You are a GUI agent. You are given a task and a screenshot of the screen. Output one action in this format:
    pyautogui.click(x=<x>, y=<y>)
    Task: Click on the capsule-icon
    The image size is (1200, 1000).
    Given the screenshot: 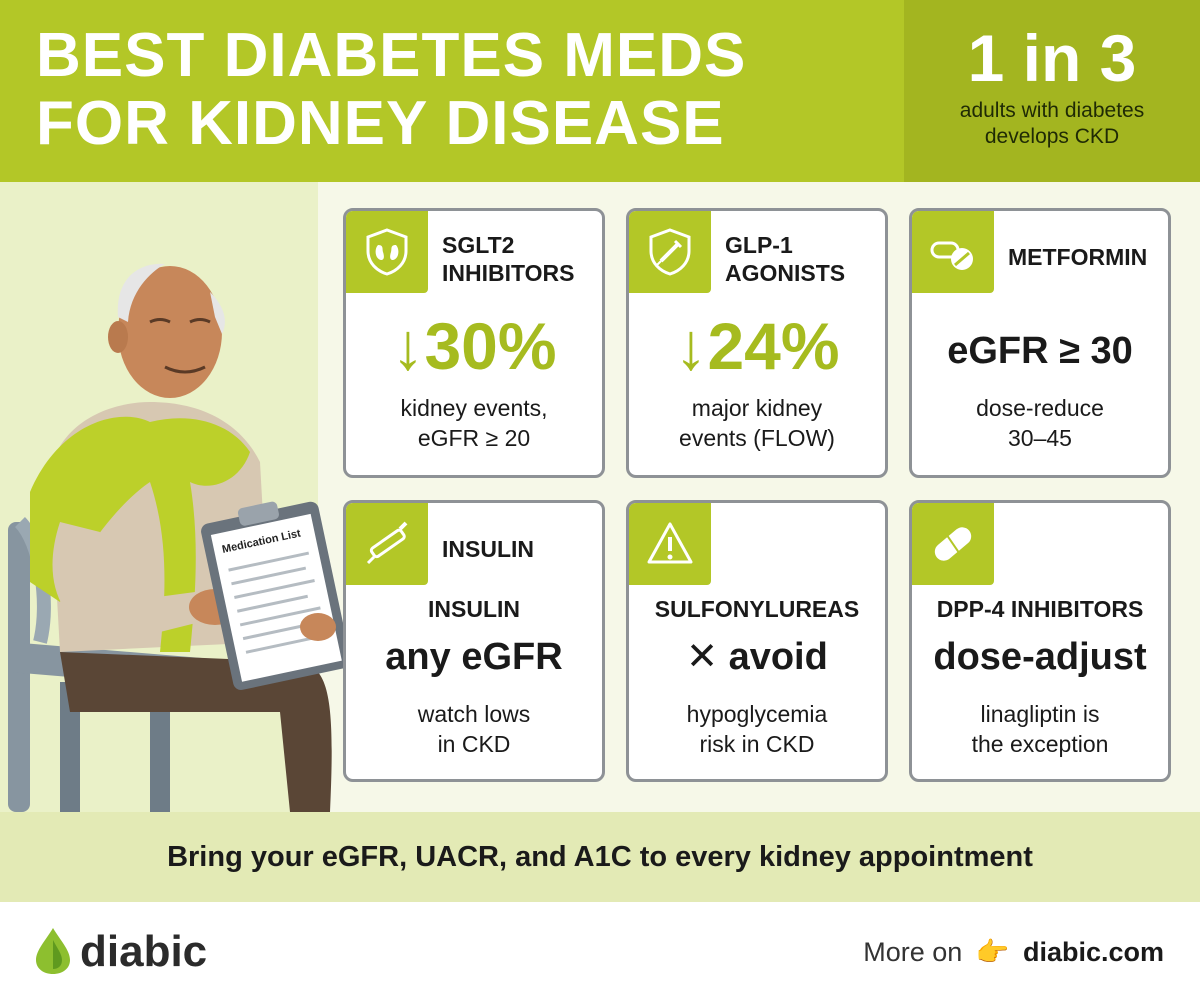 What is the action you would take?
    pyautogui.click(x=953, y=544)
    